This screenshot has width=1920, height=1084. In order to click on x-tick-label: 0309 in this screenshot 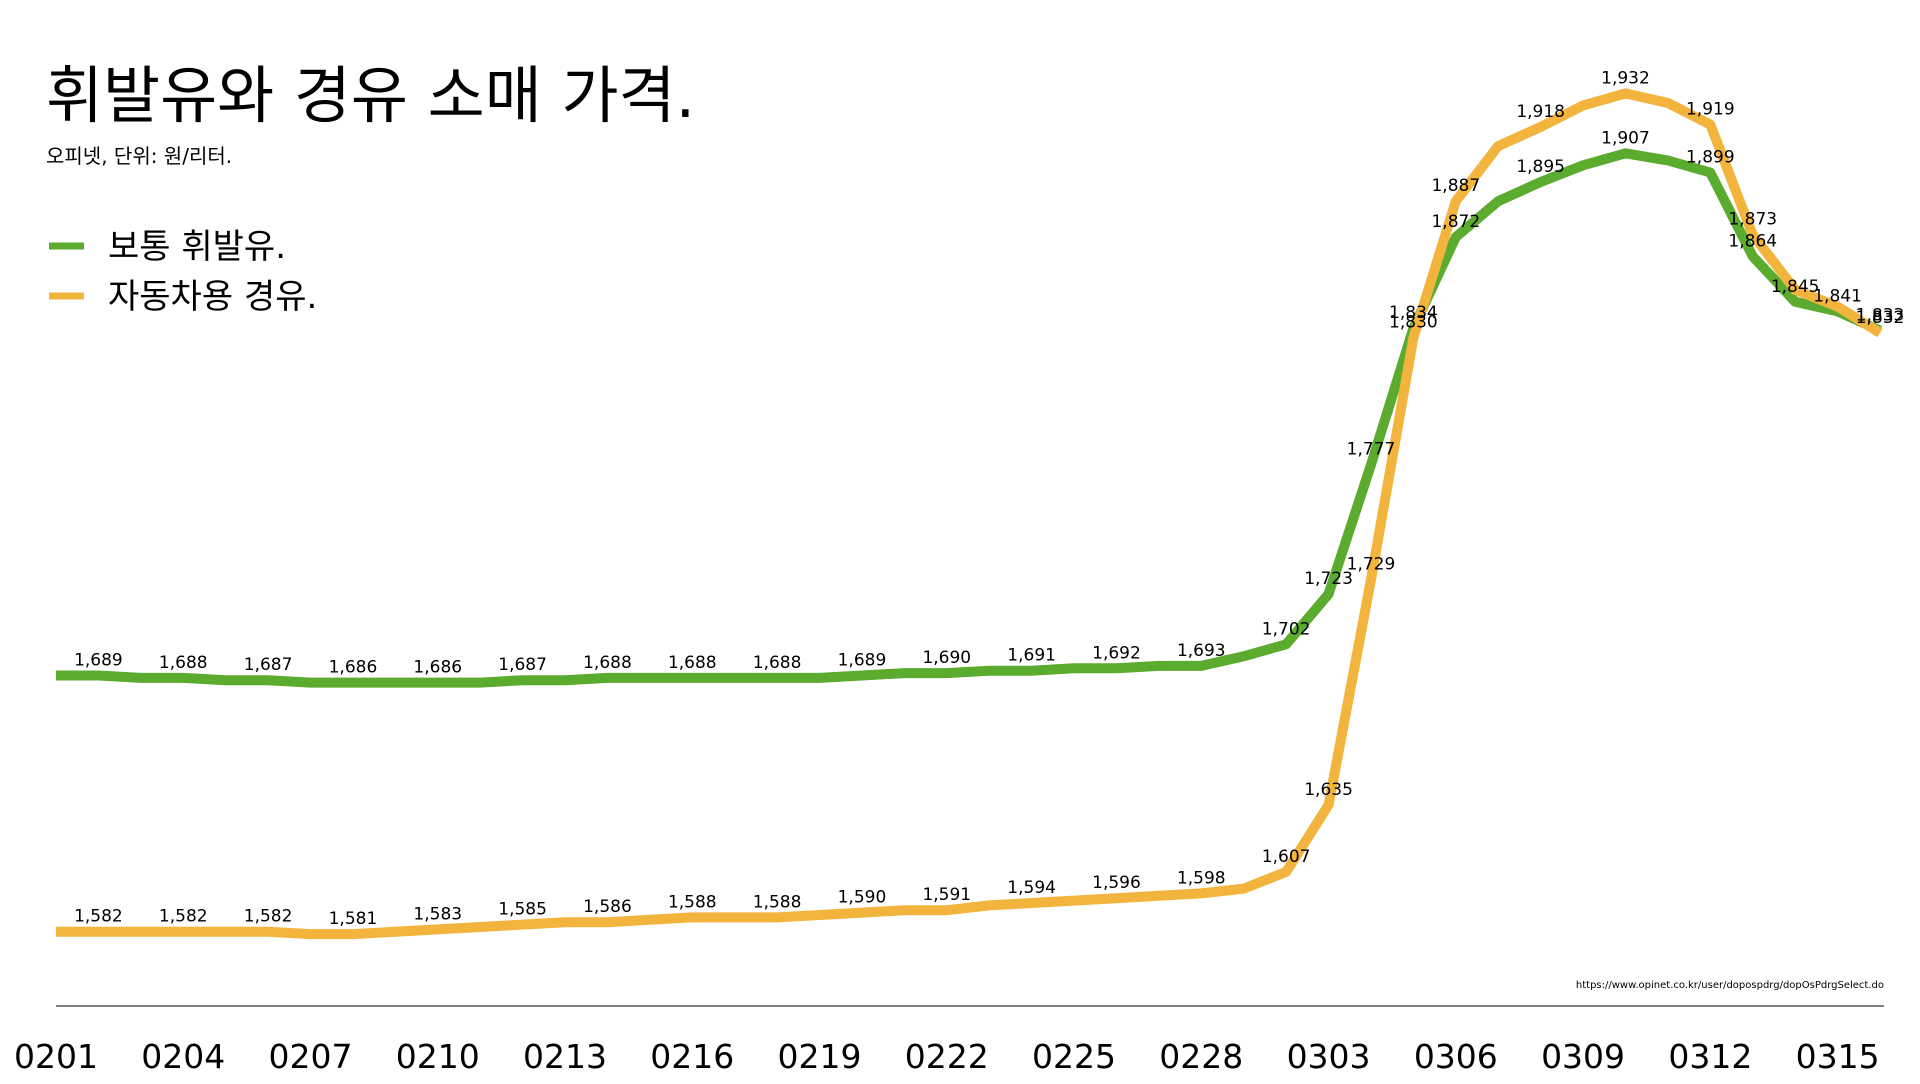, I will do `click(1583, 1056)`.